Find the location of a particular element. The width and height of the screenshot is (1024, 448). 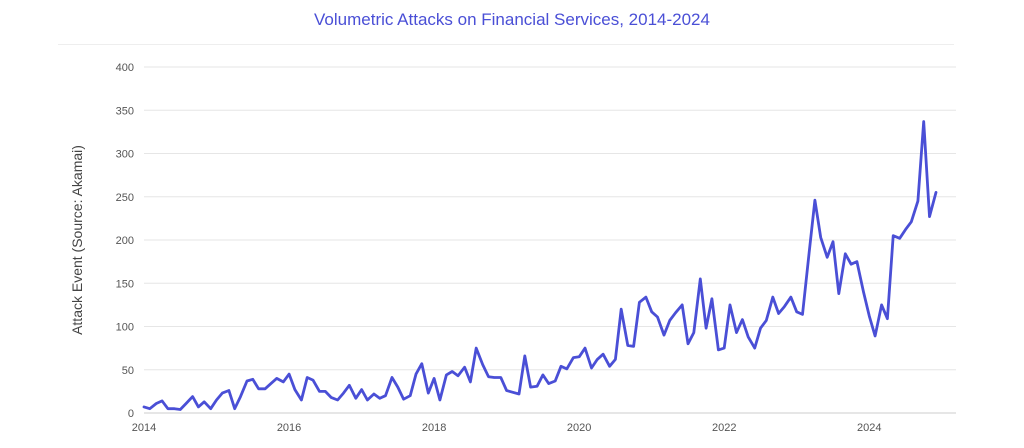

y-tick-label: 200 is located at coordinates (125, 241).